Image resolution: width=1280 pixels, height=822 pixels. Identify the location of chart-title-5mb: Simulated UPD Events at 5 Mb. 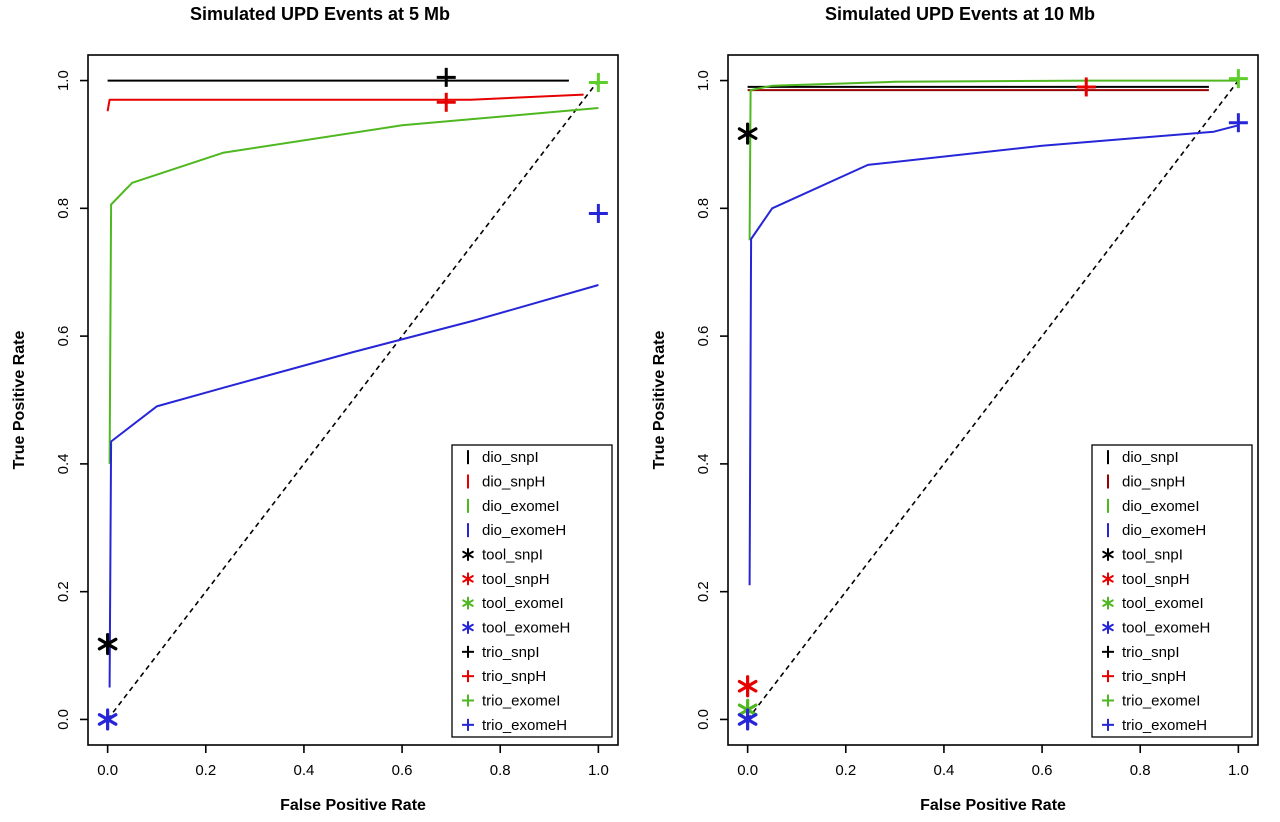
(320, 14).